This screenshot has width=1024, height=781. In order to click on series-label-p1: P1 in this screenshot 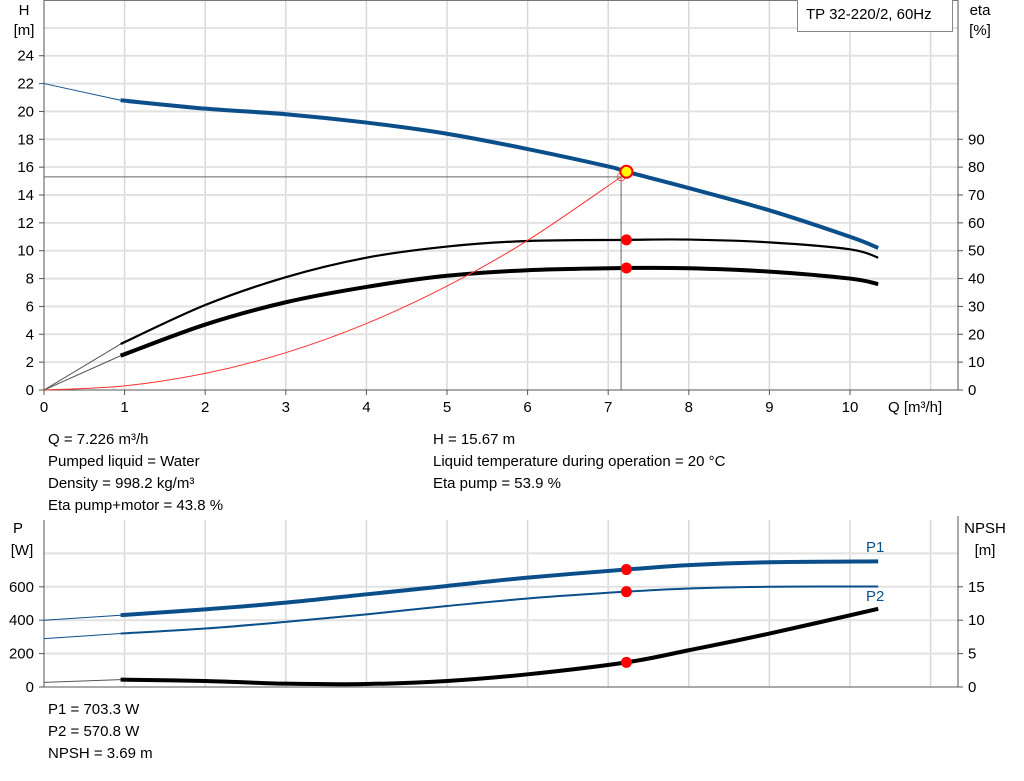, I will do `click(875, 547)`.